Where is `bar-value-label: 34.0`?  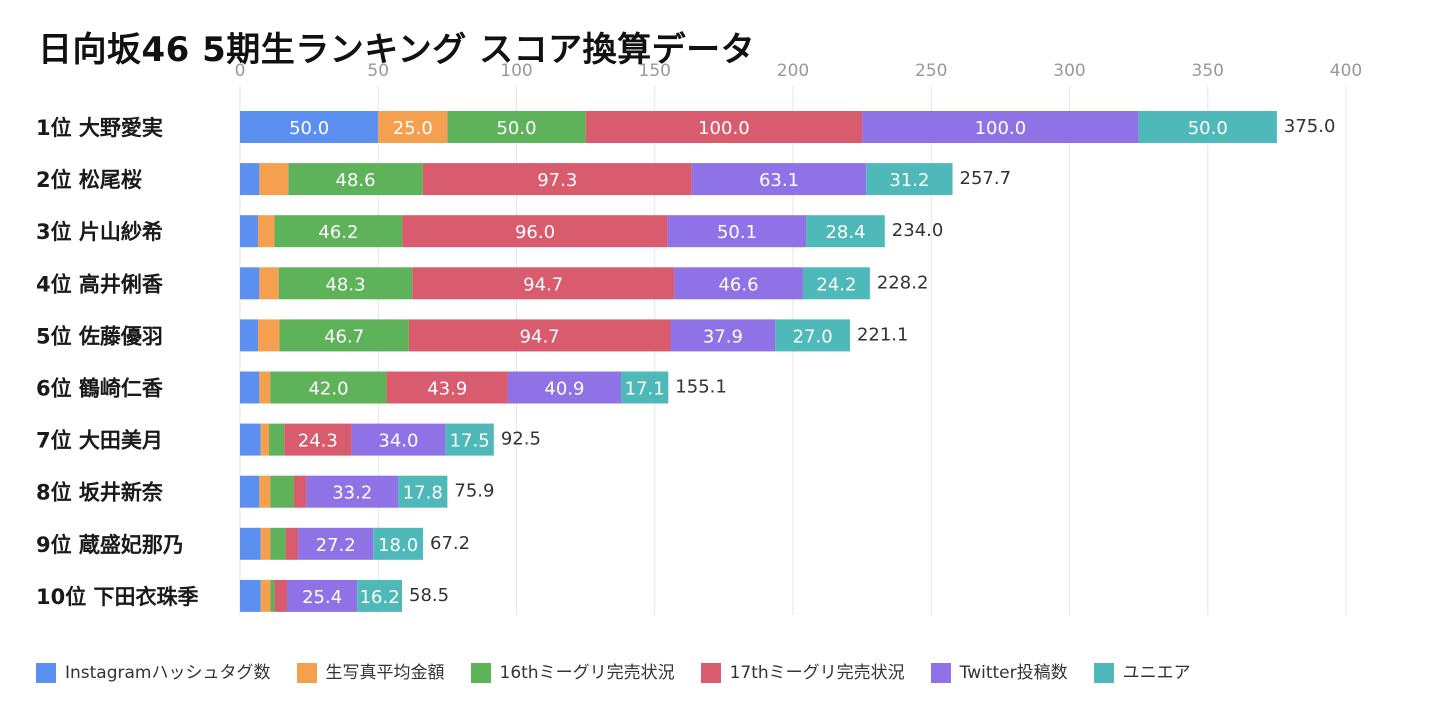
bar-value-label: 34.0 is located at coordinates (398, 441).